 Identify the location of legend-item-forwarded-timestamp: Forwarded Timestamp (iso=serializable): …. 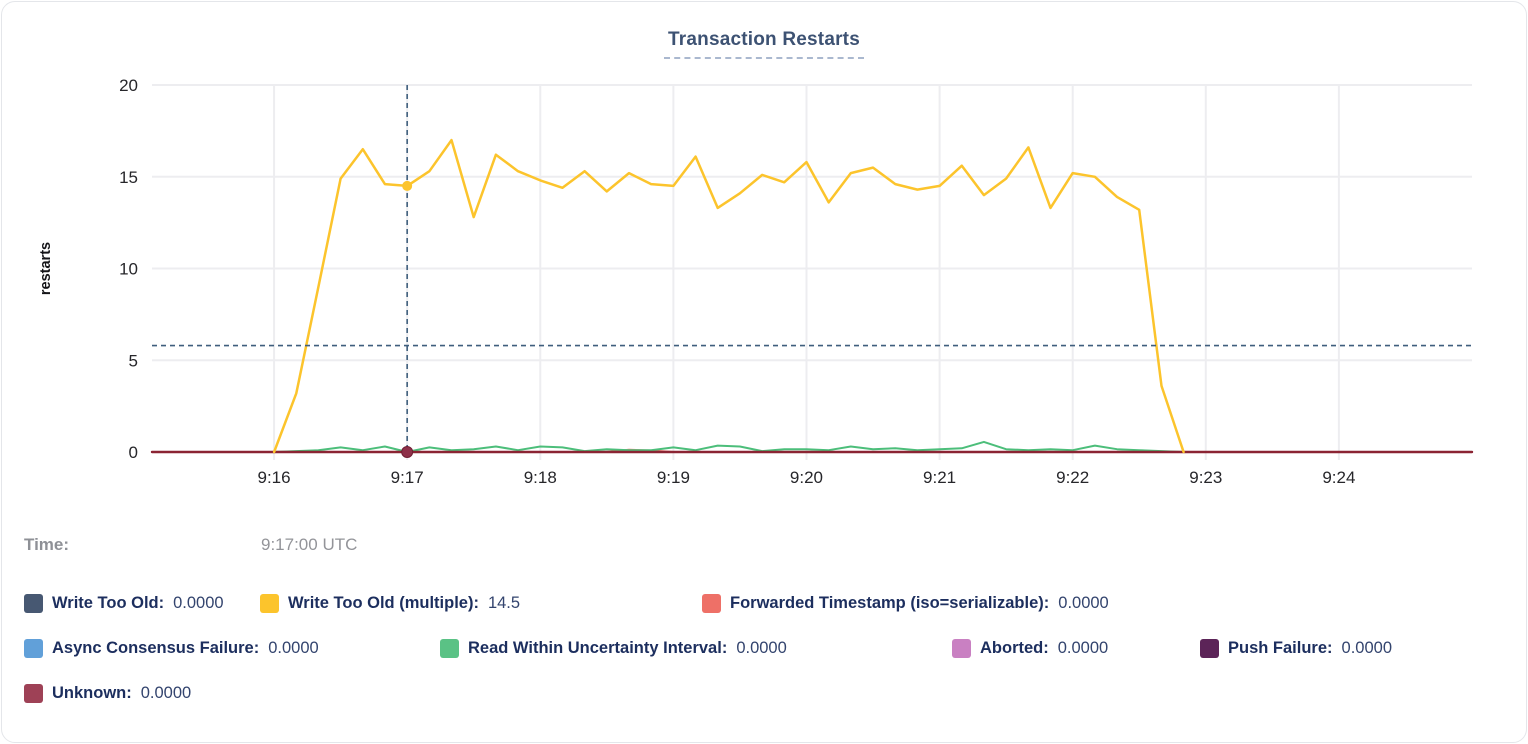
(905, 603).